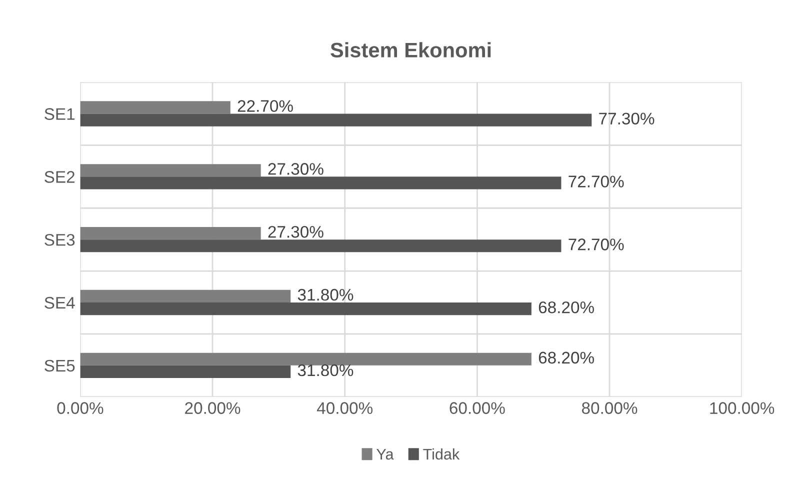 The image size is (802, 484). Describe the element at coordinates (385, 454) in the screenshot. I see `legend-label: Ya` at that location.